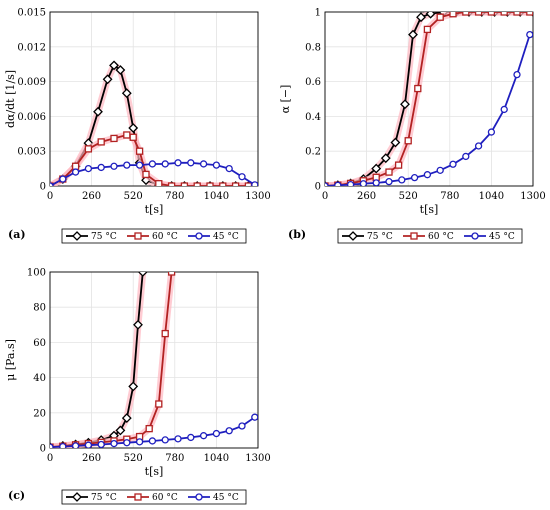  I want to click on x-tick-label: 1300, so click(532, 196).